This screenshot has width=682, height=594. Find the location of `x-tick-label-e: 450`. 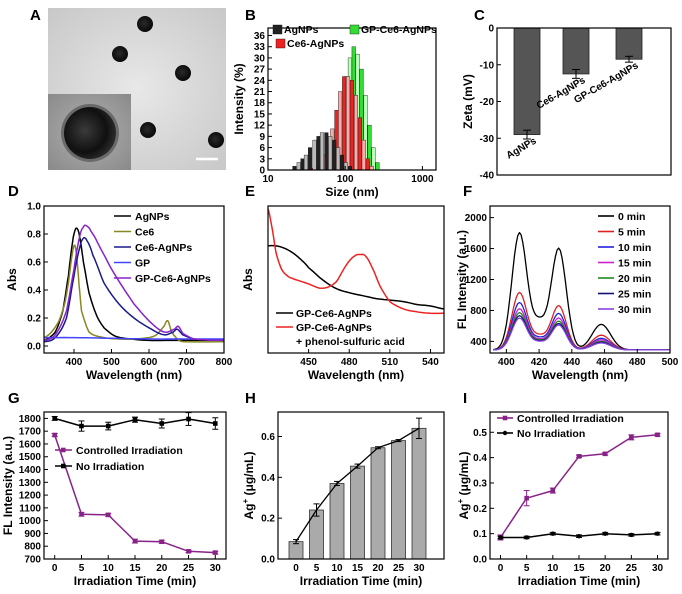

x-tick-label-e: 450 is located at coordinates (308, 362).